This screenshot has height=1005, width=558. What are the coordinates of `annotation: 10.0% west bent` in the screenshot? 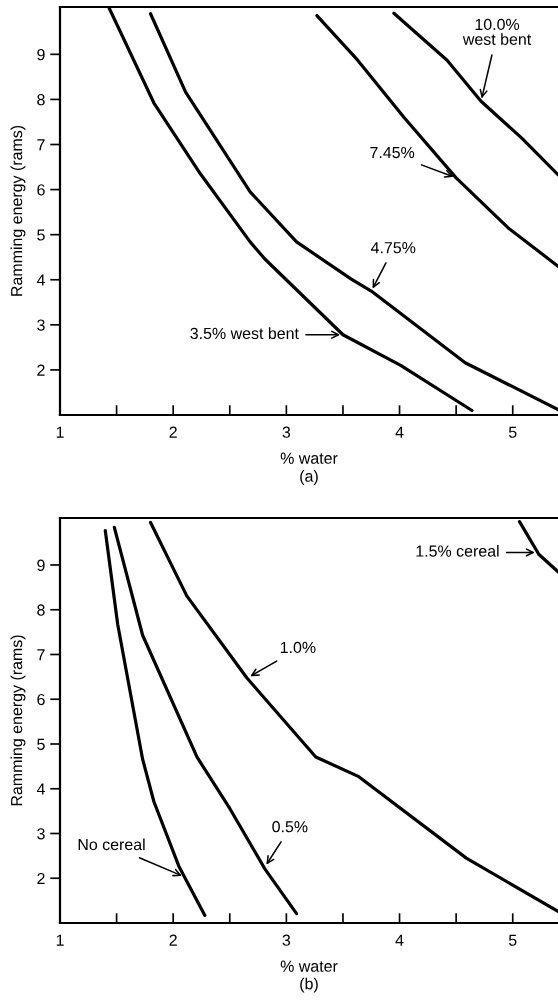 It's located at (497, 31).